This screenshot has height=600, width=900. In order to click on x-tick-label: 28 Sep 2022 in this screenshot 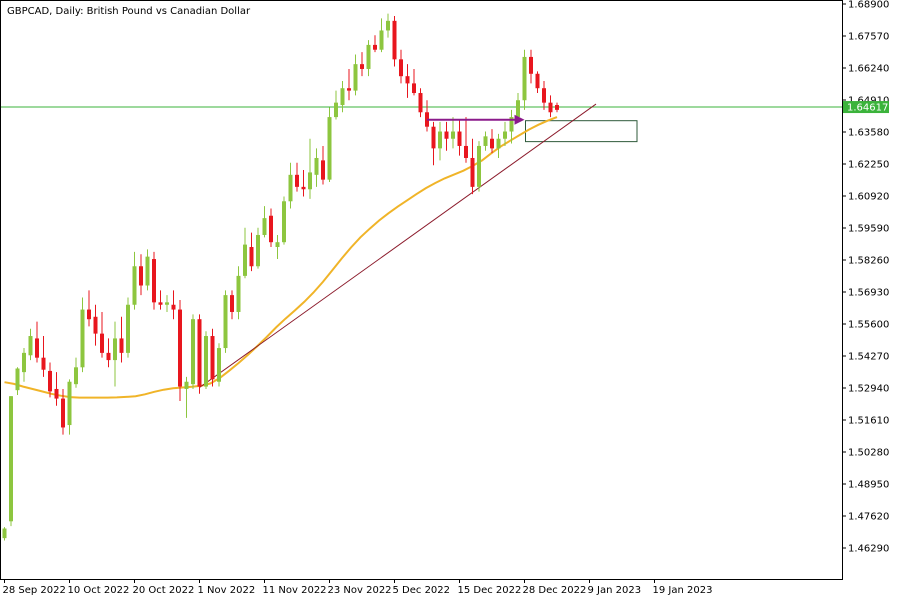, I will do `click(34, 590)`.